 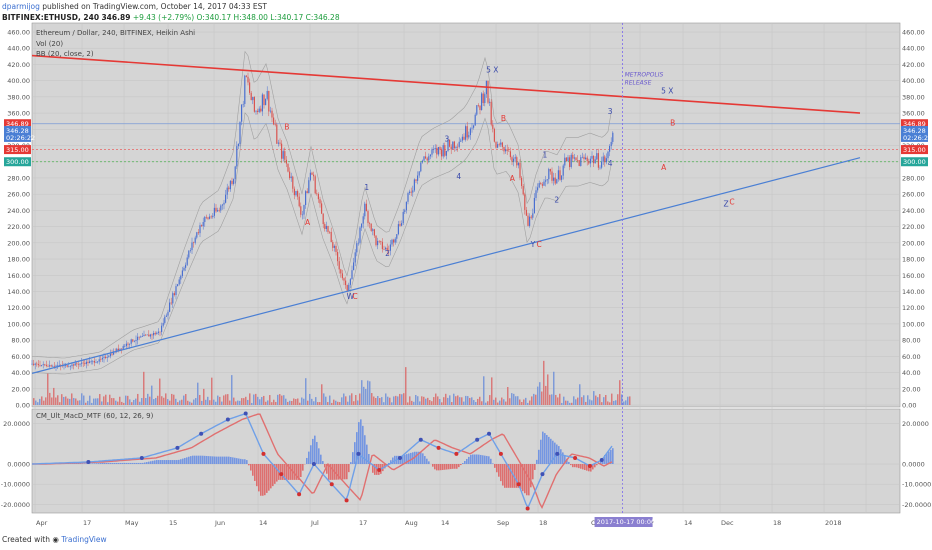 I want to click on footer: Created with ◉ TradingView, so click(x=54, y=539).